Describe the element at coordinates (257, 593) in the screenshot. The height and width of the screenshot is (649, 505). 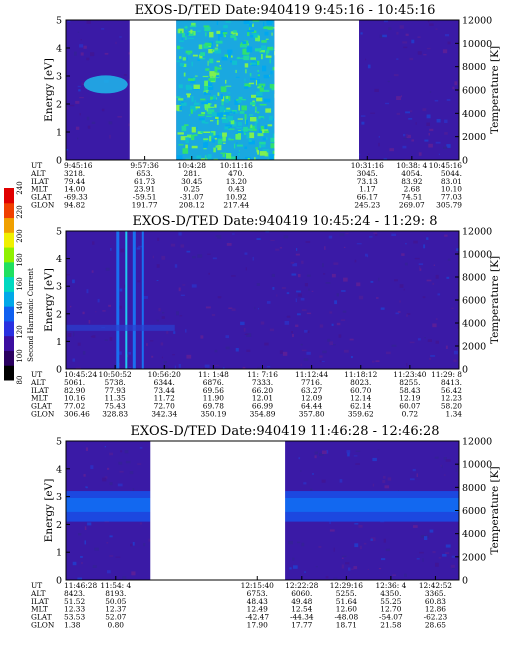
I see `ephemeris-value: 6753.` at that location.